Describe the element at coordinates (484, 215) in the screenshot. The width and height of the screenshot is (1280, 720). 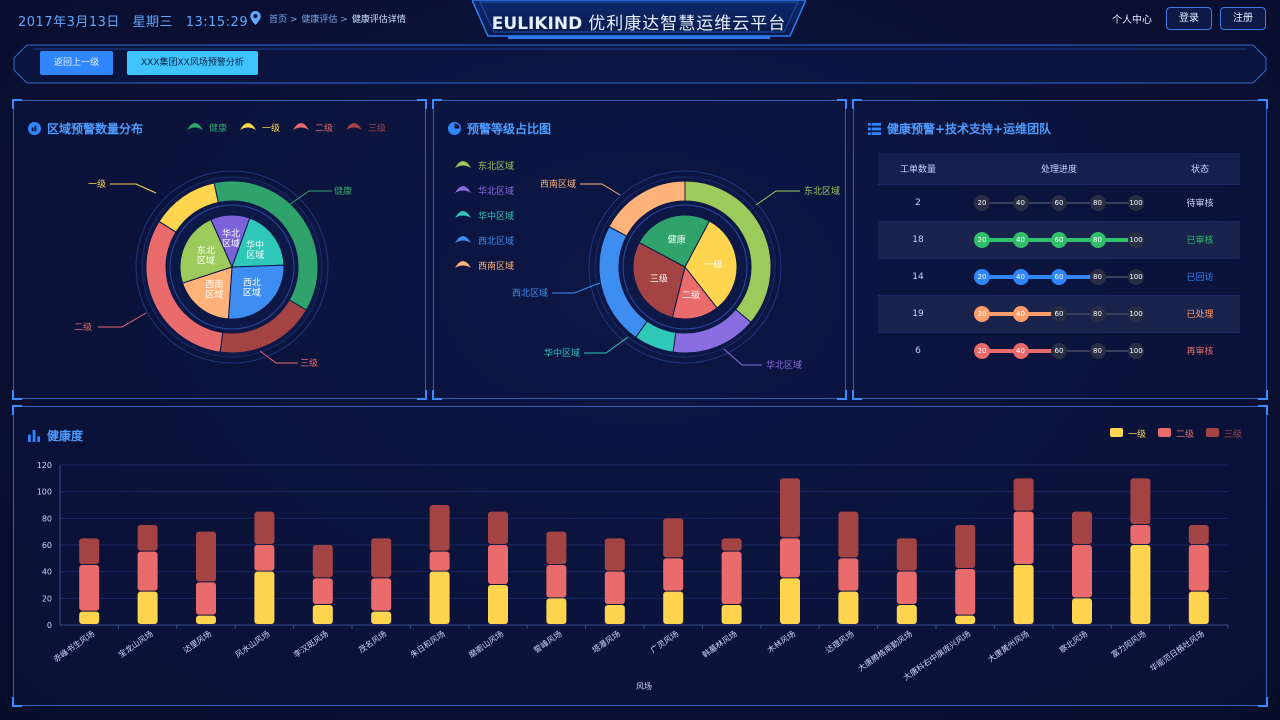
I see `level-legend-item: 华中区域` at that location.